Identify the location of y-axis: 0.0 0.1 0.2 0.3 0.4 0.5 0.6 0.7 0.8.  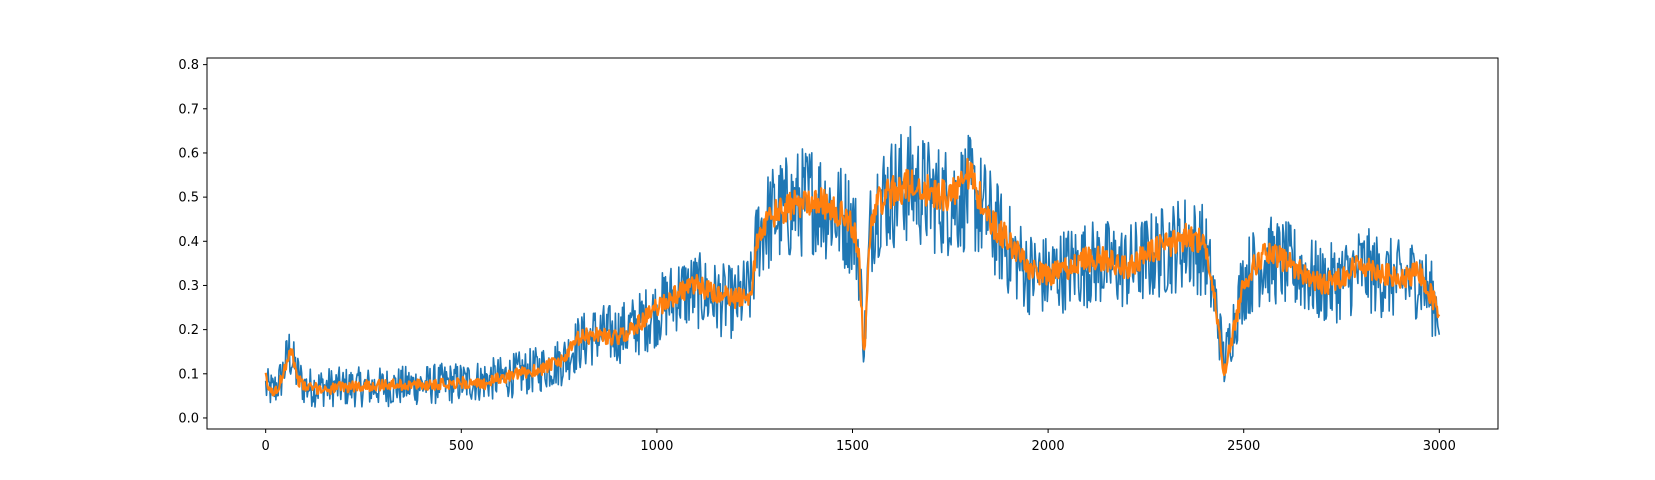
(192, 242).